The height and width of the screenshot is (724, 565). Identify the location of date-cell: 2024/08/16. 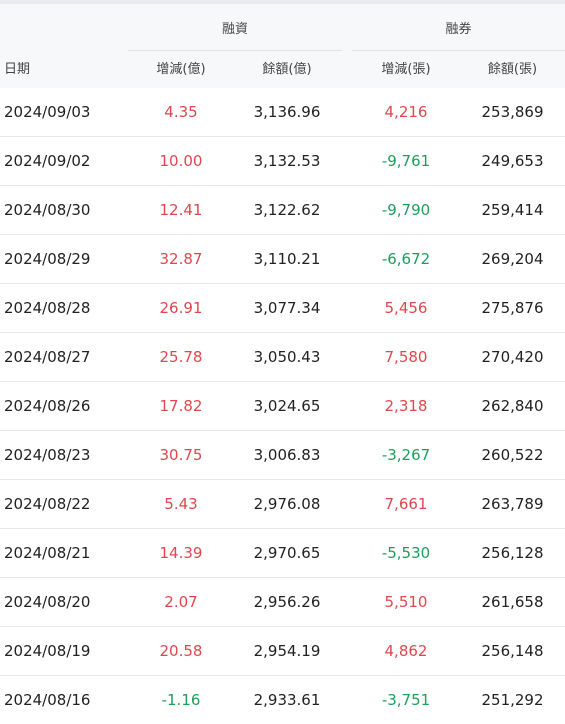
(47, 700).